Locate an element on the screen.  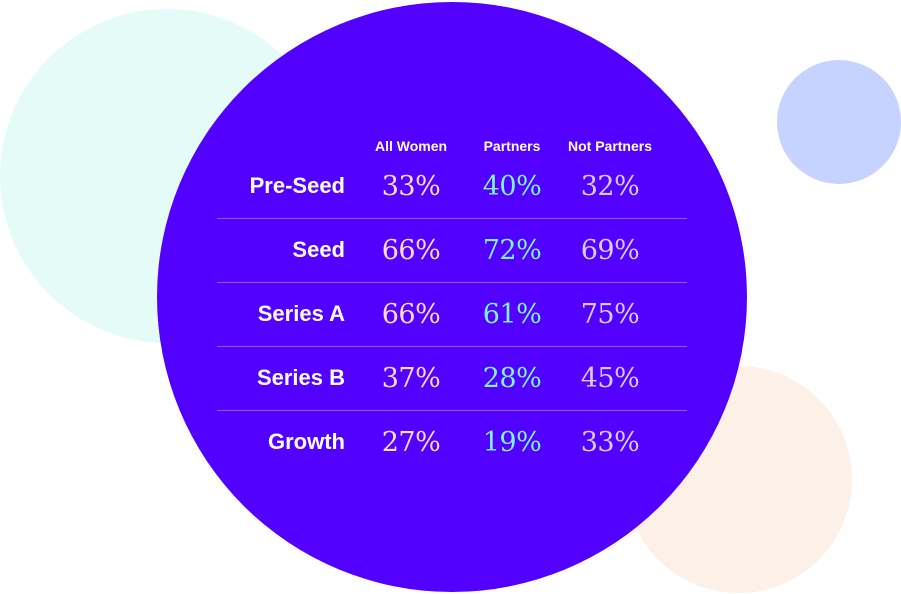
row-label-seed: Seed is located at coordinates (318, 249).